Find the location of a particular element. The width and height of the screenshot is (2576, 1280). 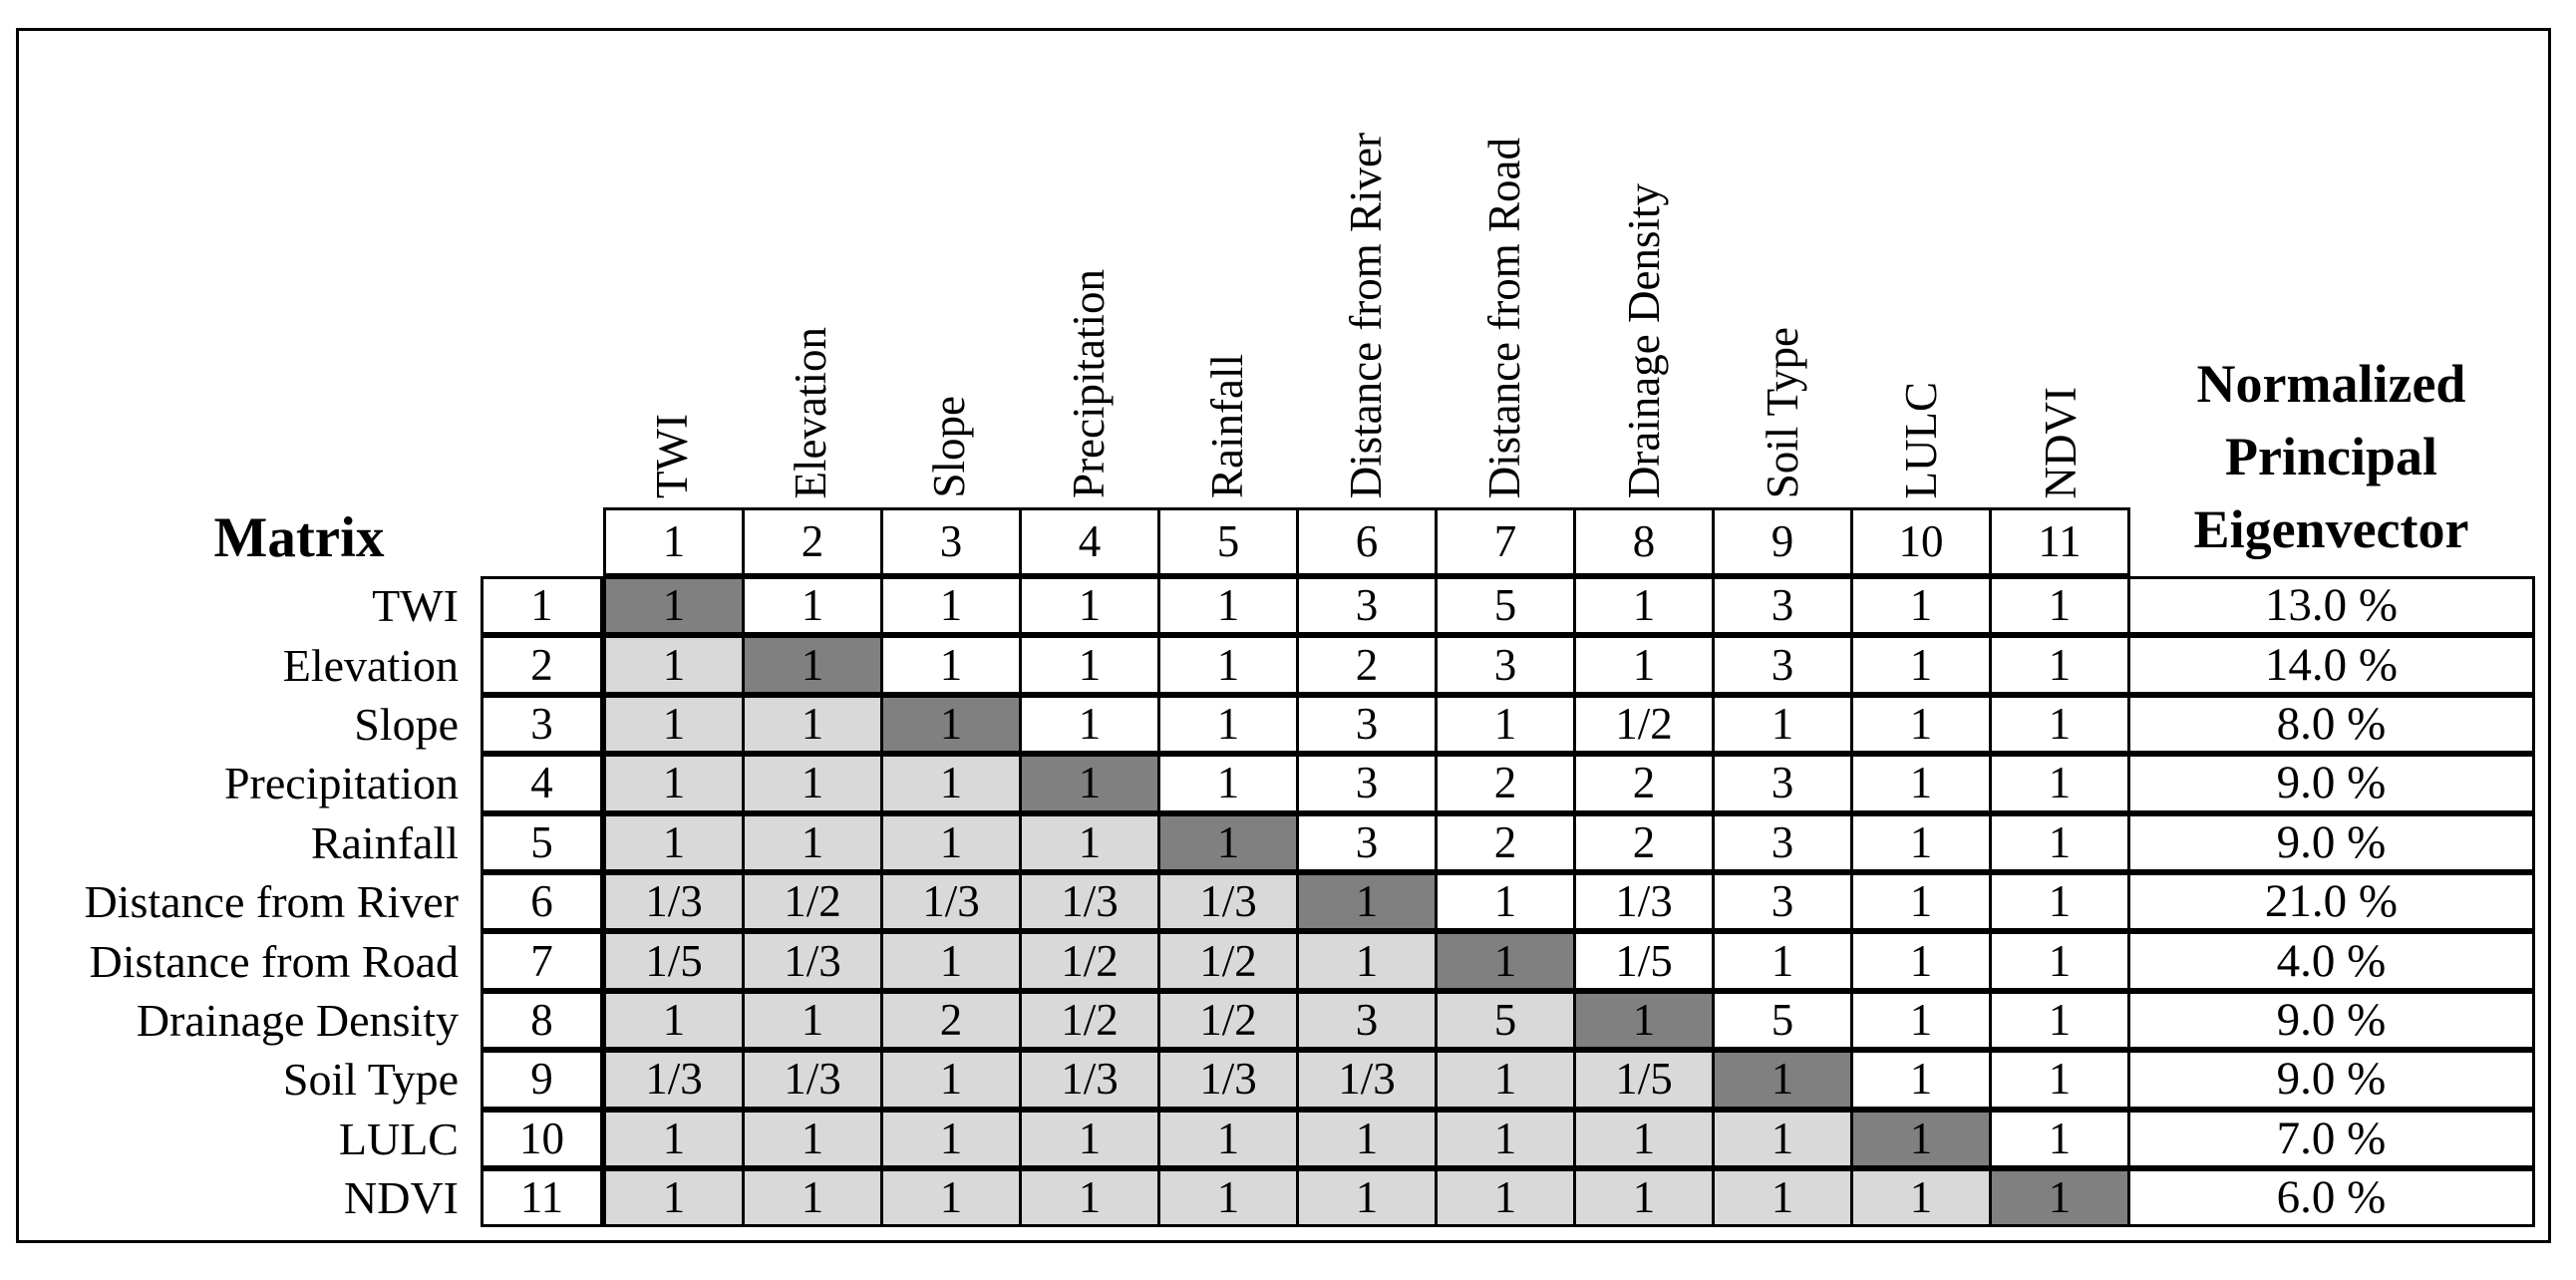

column-header-label: Precipitation is located at coordinates (1088, 383).